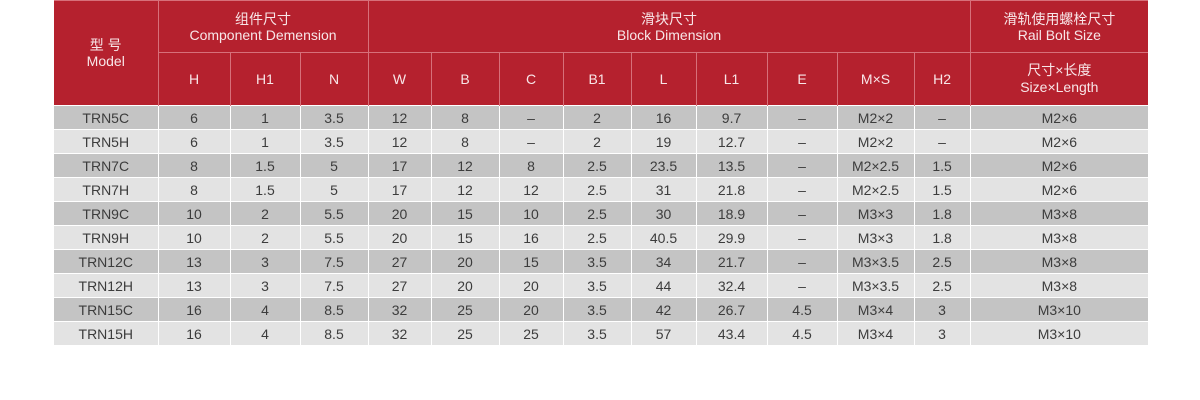 This screenshot has height=400, width=1200. What do you see at coordinates (334, 333) in the screenshot?
I see `table-cell: 8.5` at bounding box center [334, 333].